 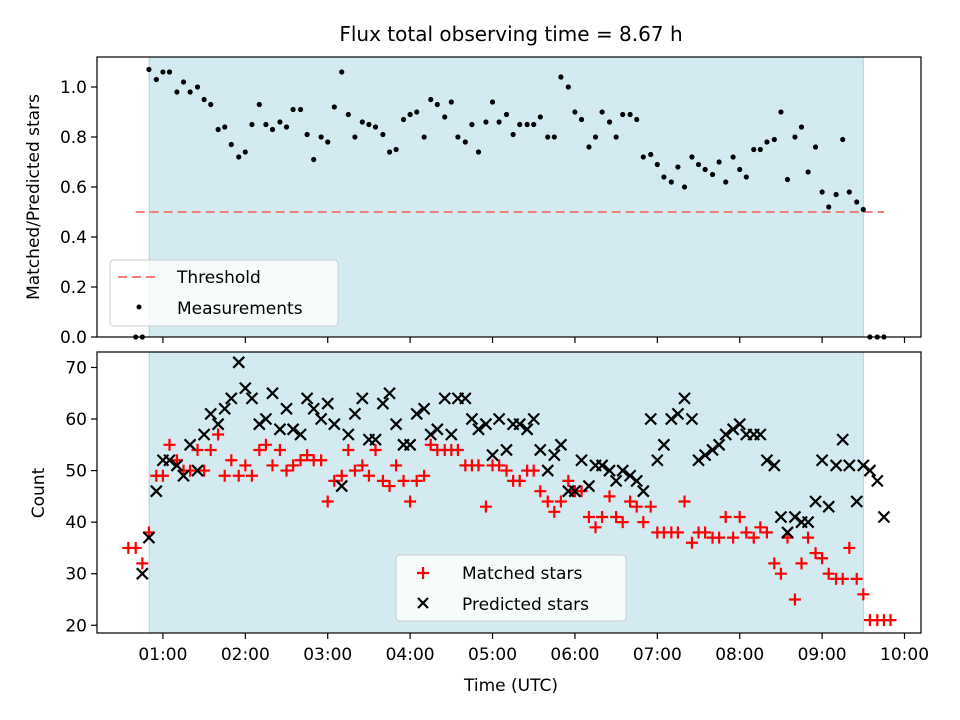 What do you see at coordinates (76, 523) in the screenshot?
I see `bottom-y-tick-label: 40` at bounding box center [76, 523].